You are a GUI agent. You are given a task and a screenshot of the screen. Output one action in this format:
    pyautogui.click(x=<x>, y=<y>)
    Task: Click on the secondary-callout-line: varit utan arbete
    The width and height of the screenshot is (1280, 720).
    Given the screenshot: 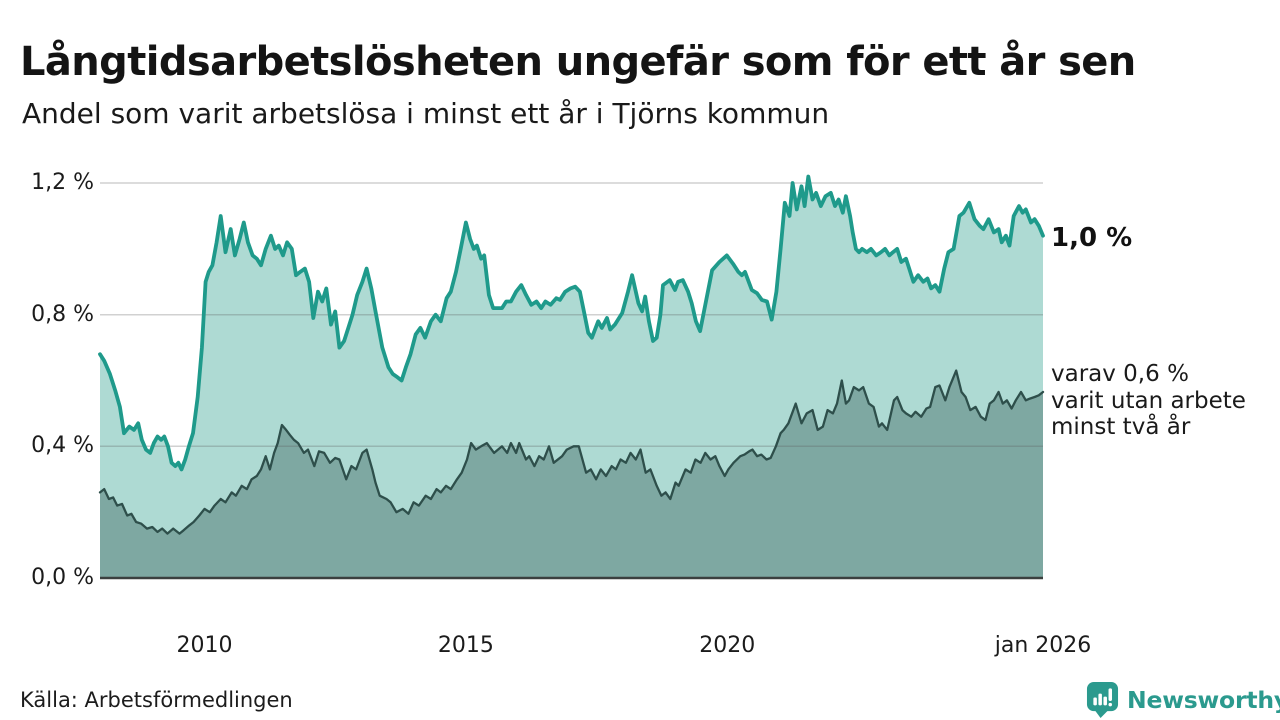 What is the action you would take?
    pyautogui.click(x=1148, y=400)
    